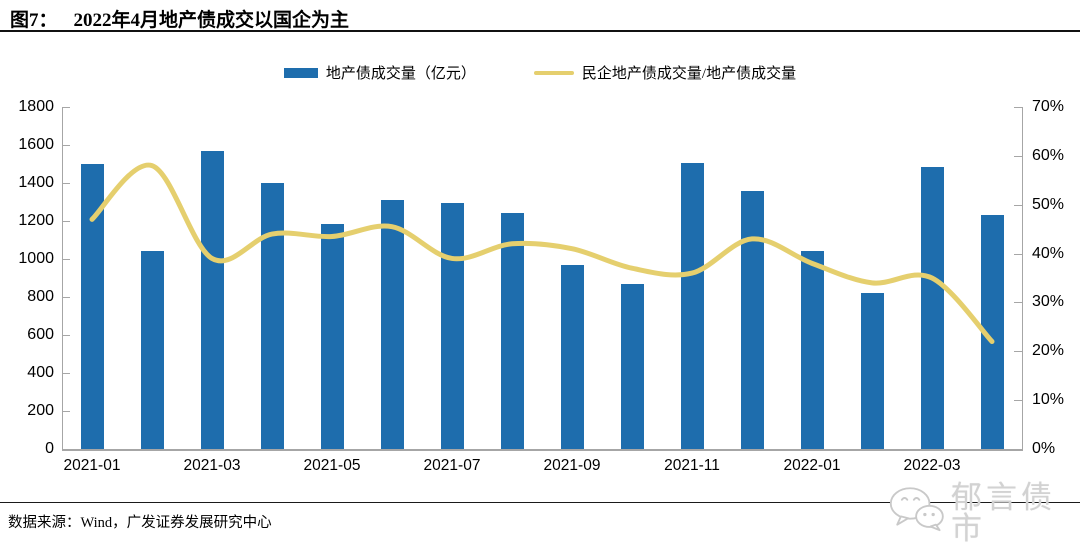  What do you see at coordinates (1044, 448) in the screenshot?
I see `y-axis-right-label: 0%` at bounding box center [1044, 448].